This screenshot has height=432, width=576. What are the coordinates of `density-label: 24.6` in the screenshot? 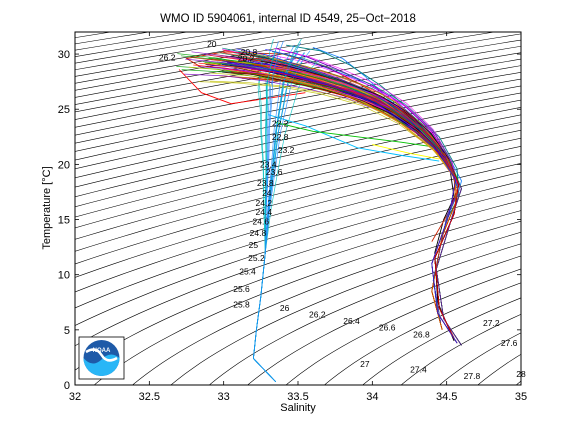 It's located at (261, 222).